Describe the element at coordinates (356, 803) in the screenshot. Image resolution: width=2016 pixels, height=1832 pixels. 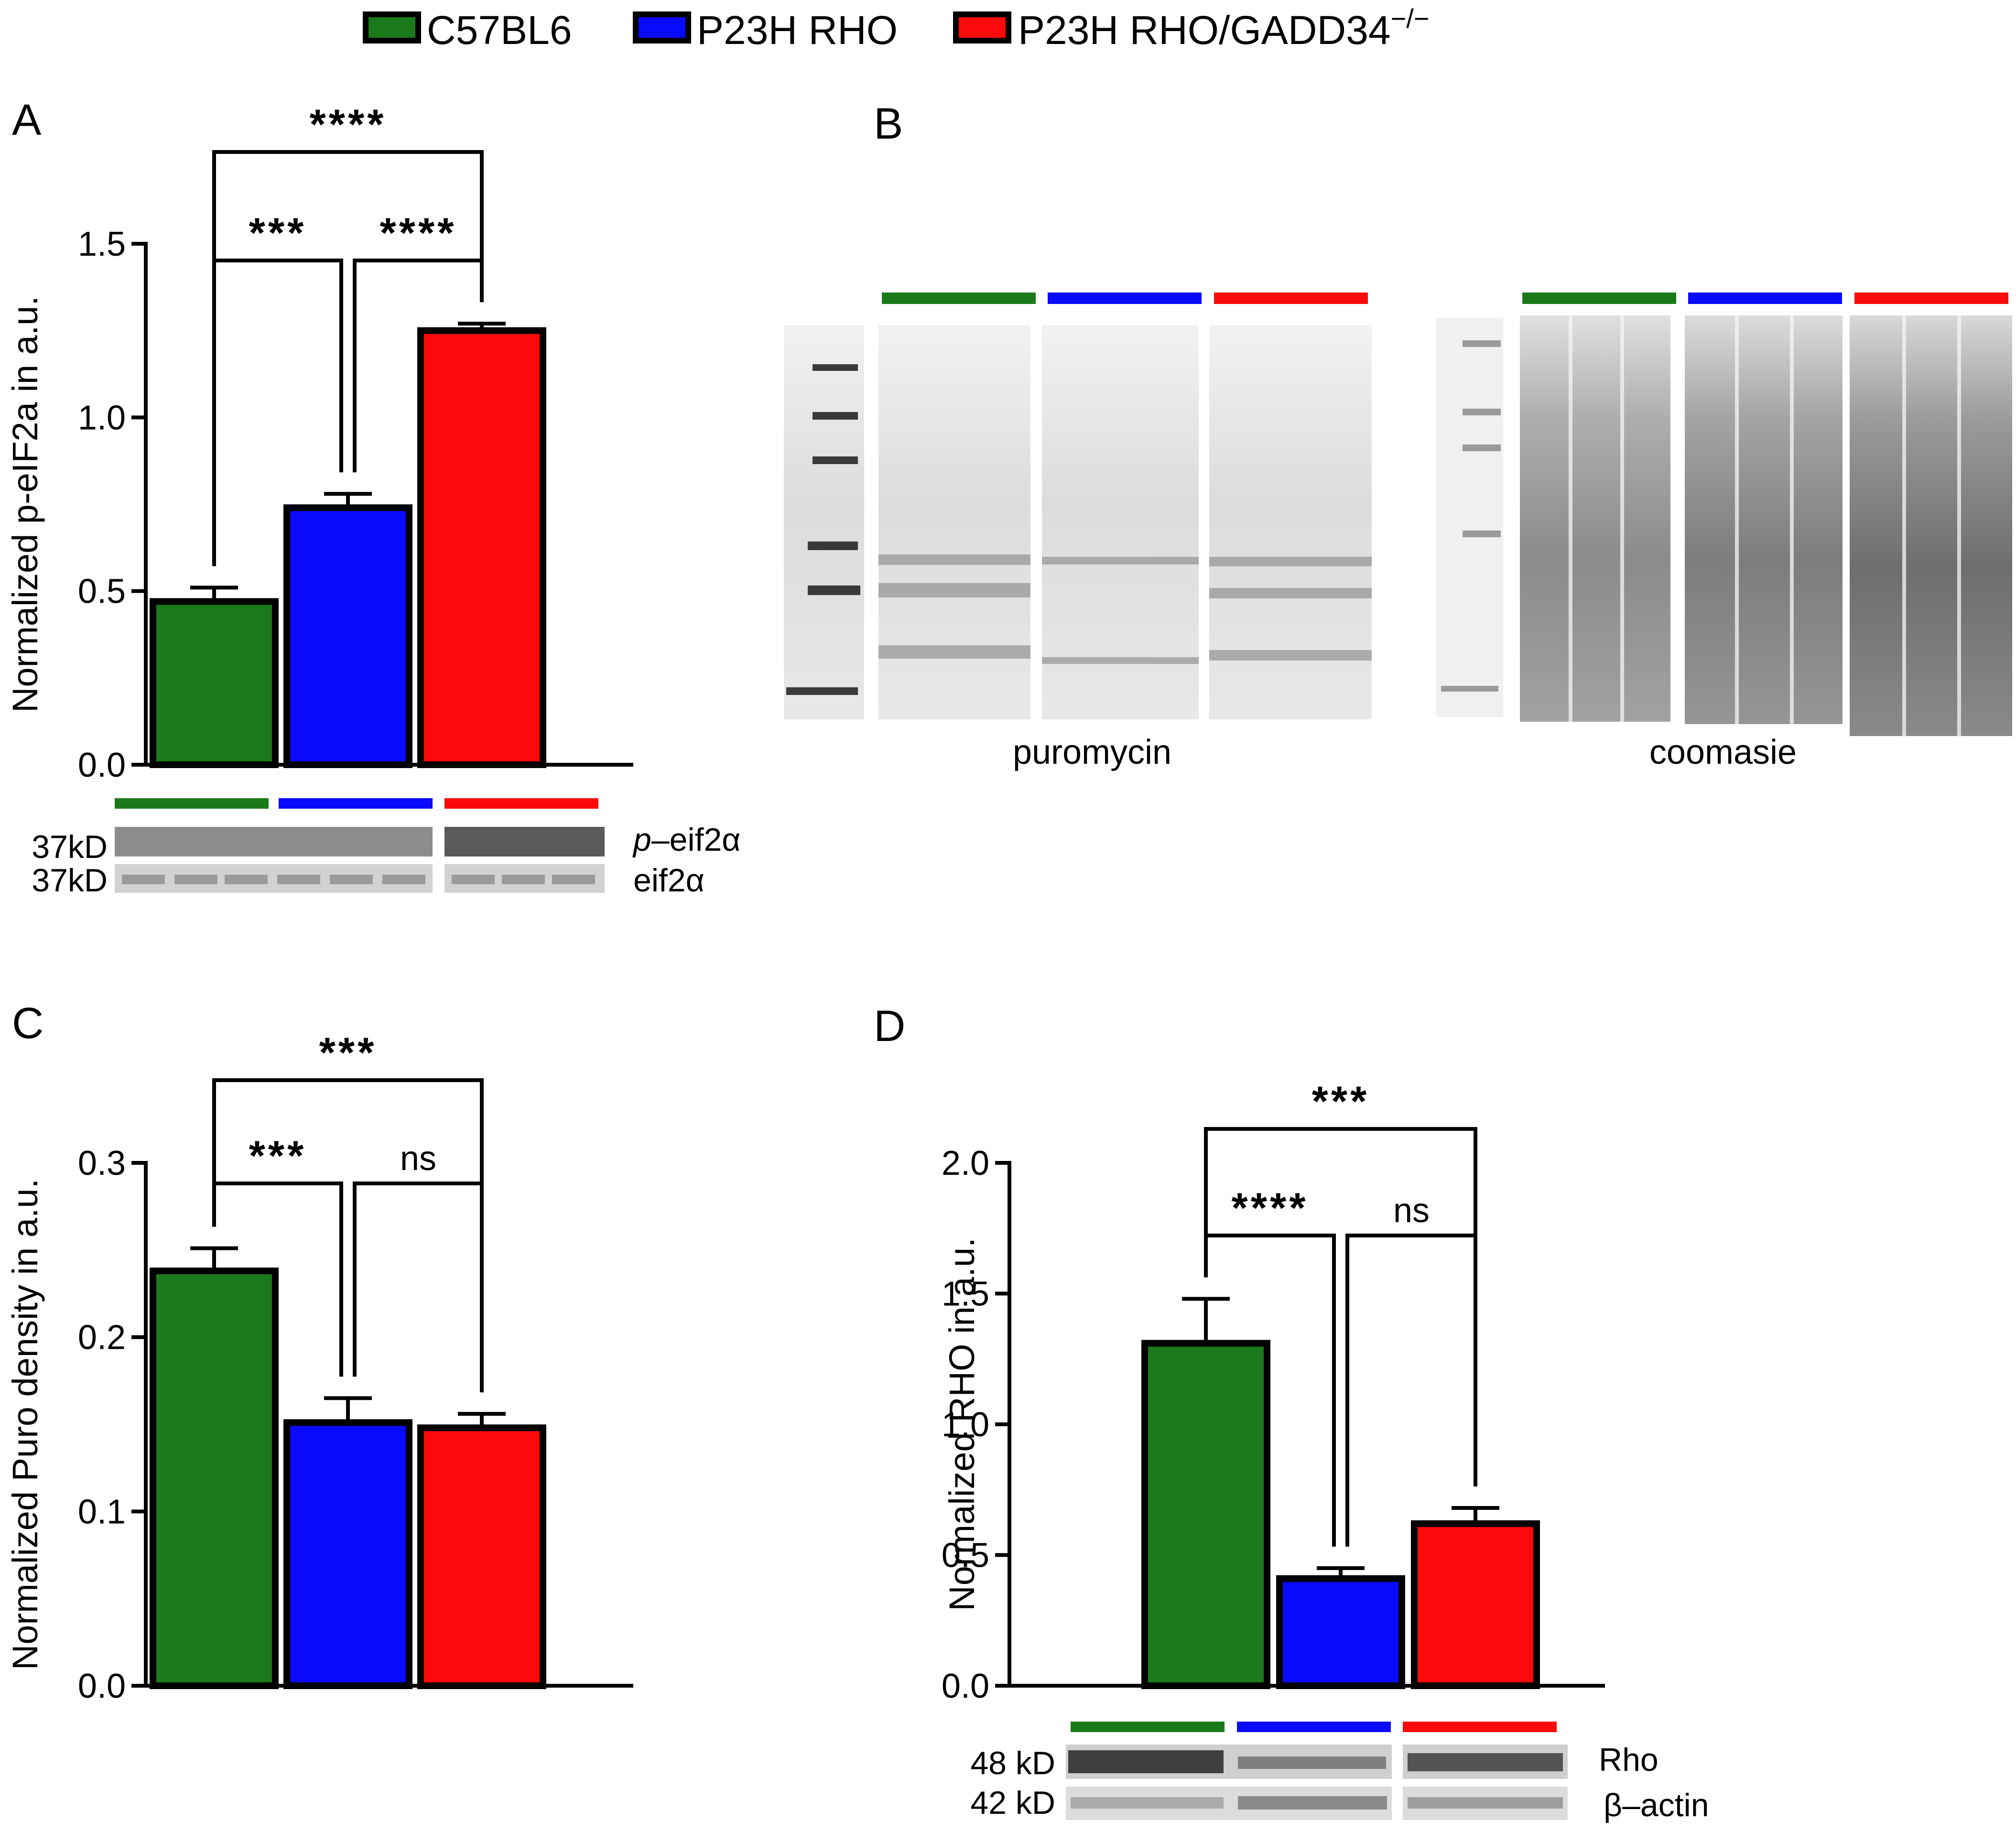
I see `blot-group-bar-p23h-rho` at that location.